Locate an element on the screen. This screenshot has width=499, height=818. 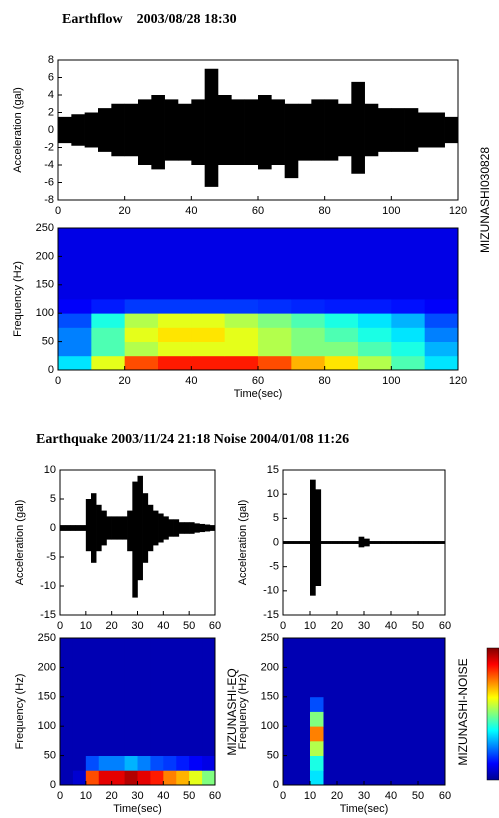
y-tick-label: -10 is located at coordinates (48, 586).